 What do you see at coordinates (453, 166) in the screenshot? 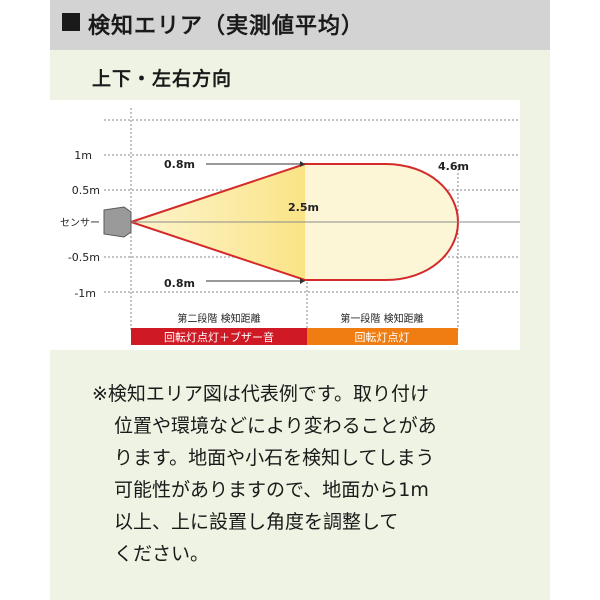
I see `max-range-label: 4.6m` at bounding box center [453, 166].